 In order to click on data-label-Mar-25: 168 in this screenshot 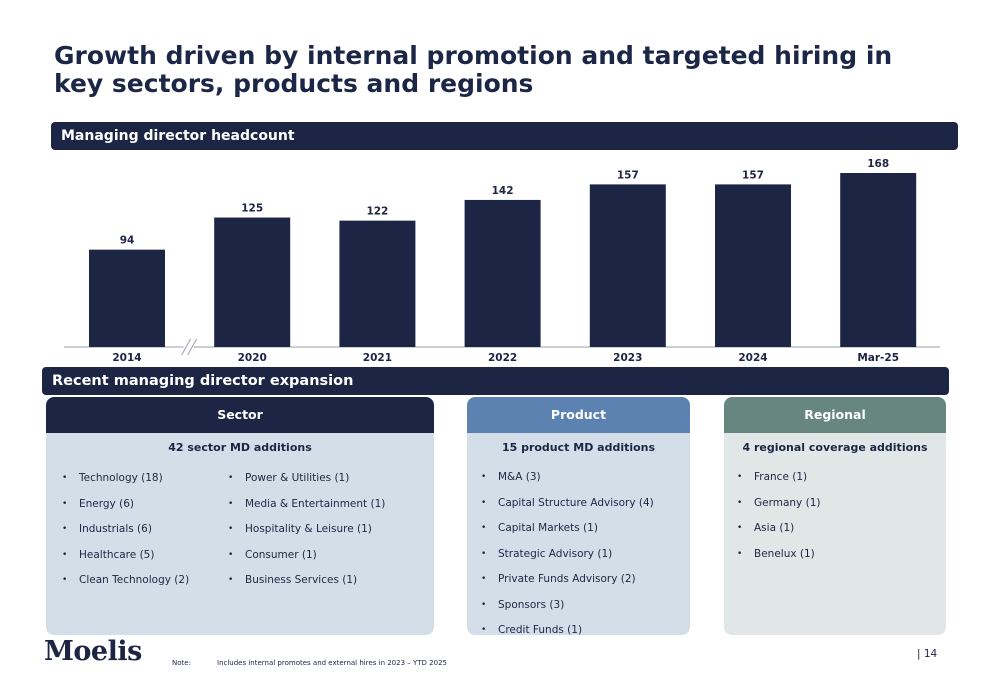, I will do `click(878, 164)`.